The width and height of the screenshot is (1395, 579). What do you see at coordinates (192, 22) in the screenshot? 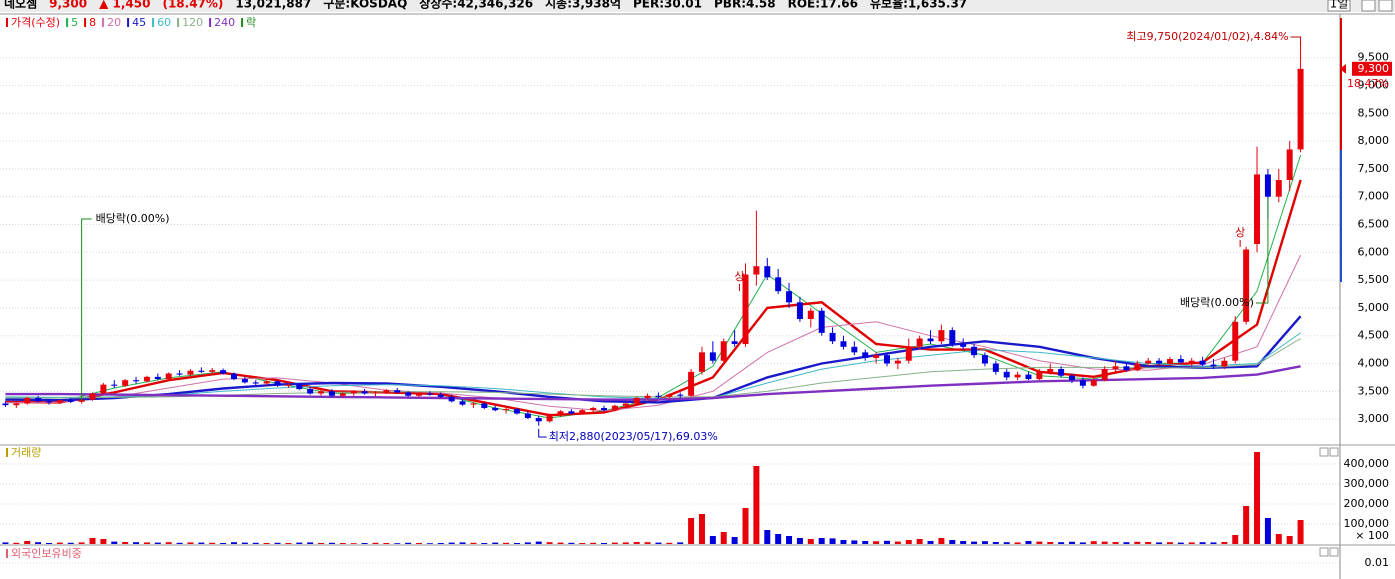
I see `legend-label: 120` at bounding box center [192, 22].